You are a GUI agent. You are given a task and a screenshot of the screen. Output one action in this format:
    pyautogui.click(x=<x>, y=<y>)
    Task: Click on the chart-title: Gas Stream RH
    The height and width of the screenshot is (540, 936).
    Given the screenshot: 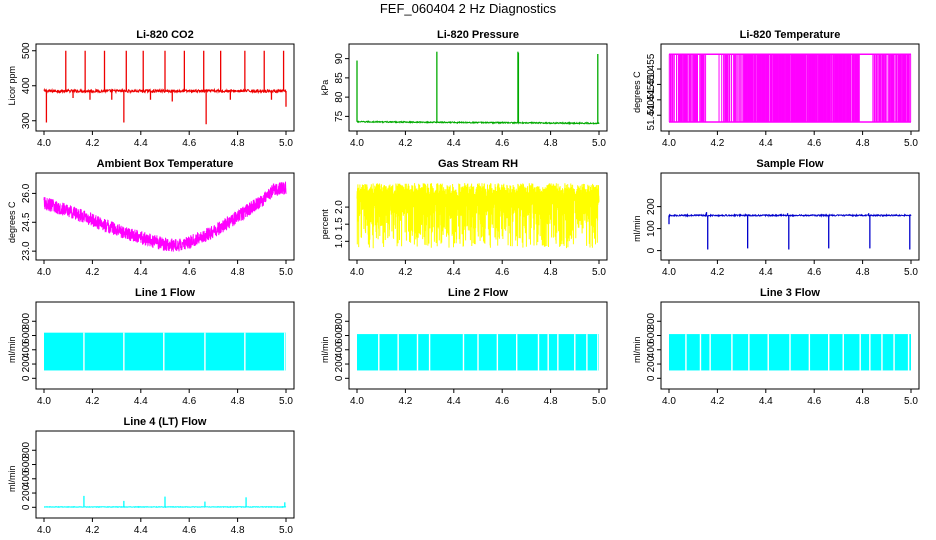 What is the action you would take?
    pyautogui.click(x=478, y=164)
    